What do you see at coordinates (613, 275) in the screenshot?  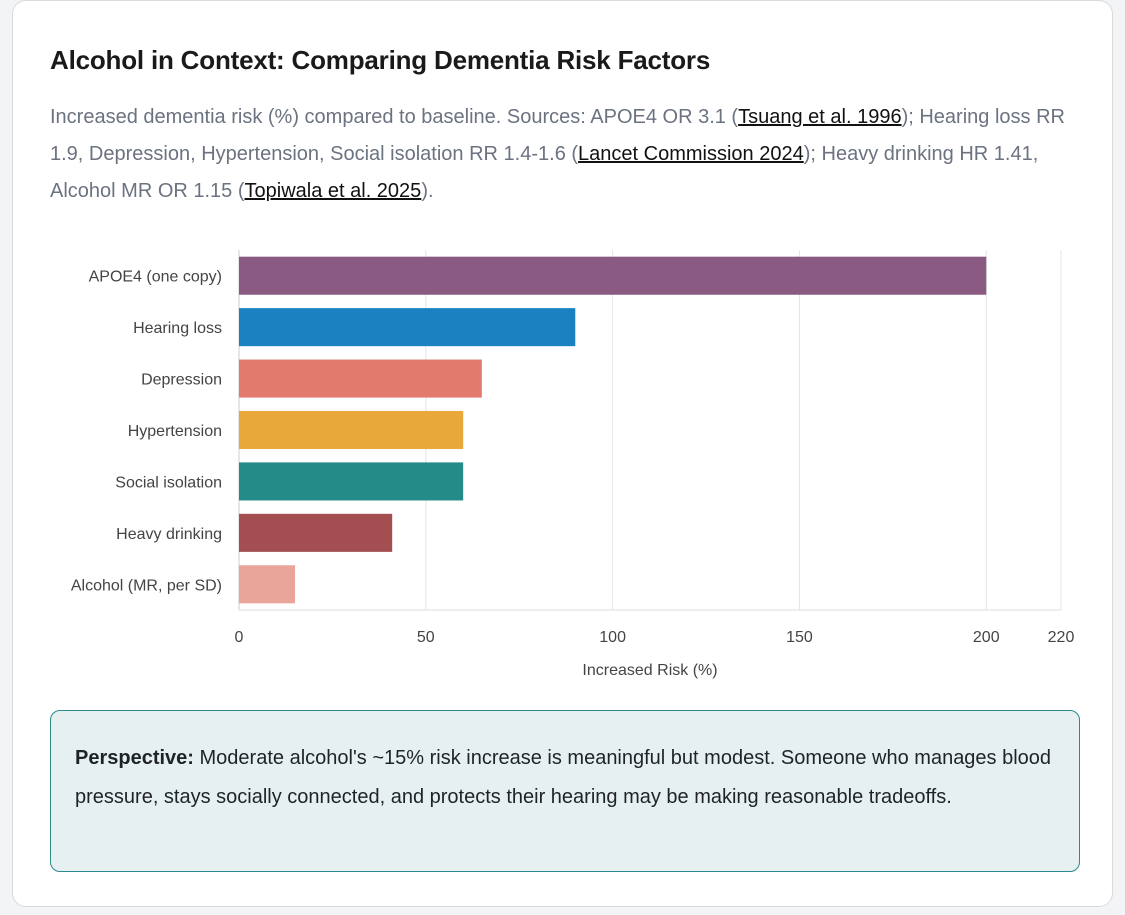 I see `bar-apoe4-one-copy` at bounding box center [613, 275].